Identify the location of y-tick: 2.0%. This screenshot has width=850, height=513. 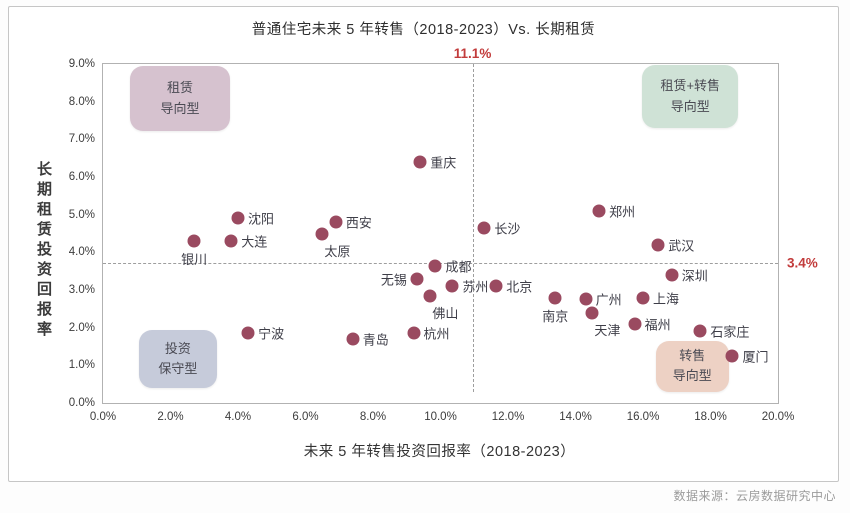
(81, 327).